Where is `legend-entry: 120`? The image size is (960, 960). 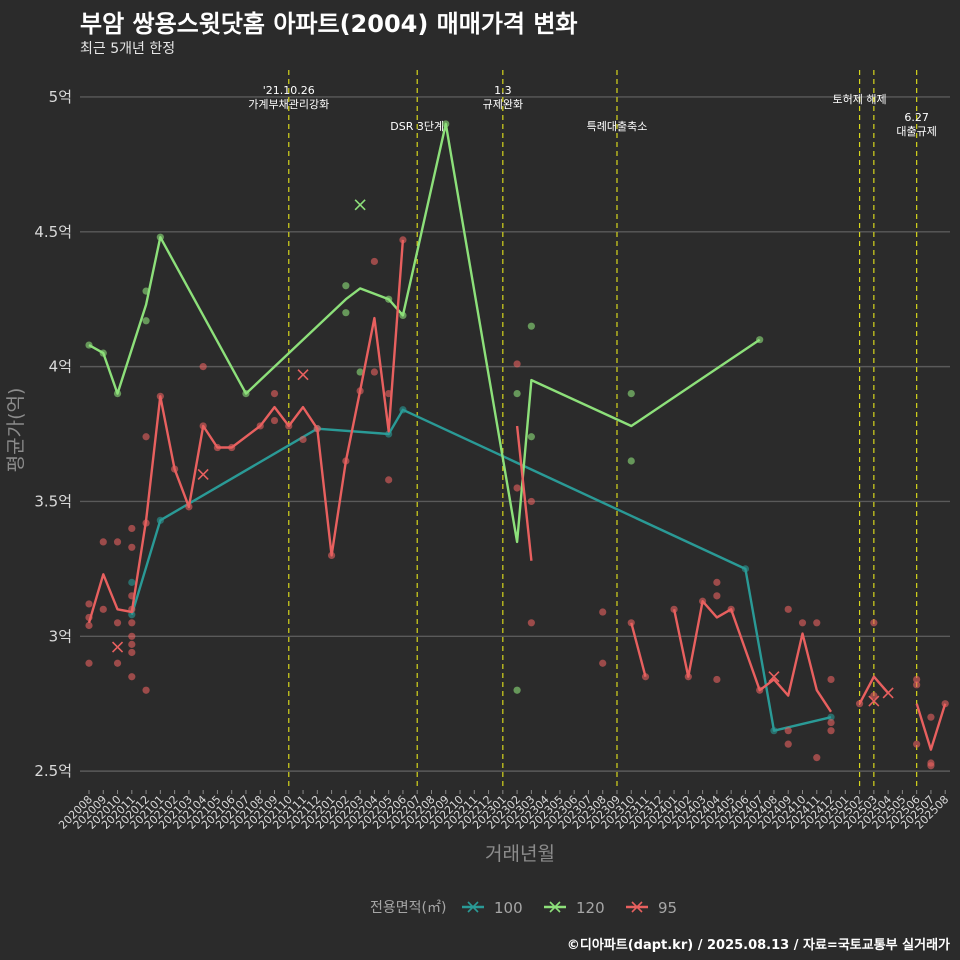 legend-entry: 120 is located at coordinates (574, 908).